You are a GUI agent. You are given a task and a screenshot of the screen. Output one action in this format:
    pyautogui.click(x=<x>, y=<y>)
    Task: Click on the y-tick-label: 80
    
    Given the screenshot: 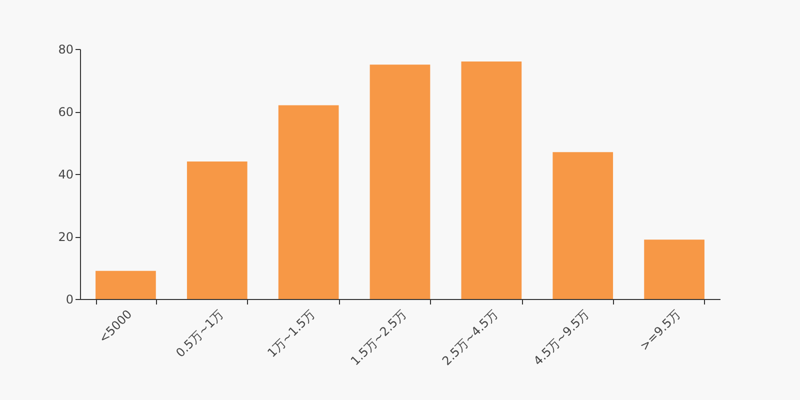 What is the action you would take?
    pyautogui.click(x=66, y=49)
    